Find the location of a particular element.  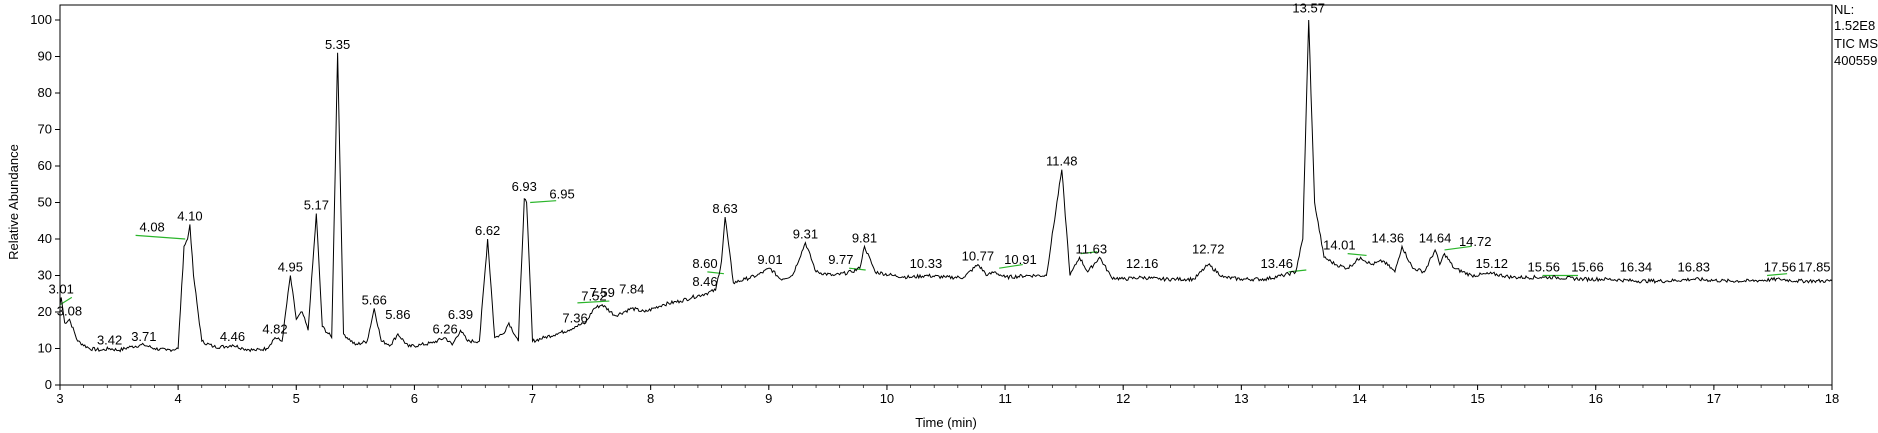

peak-label: 11.63 is located at coordinates (1092, 248).